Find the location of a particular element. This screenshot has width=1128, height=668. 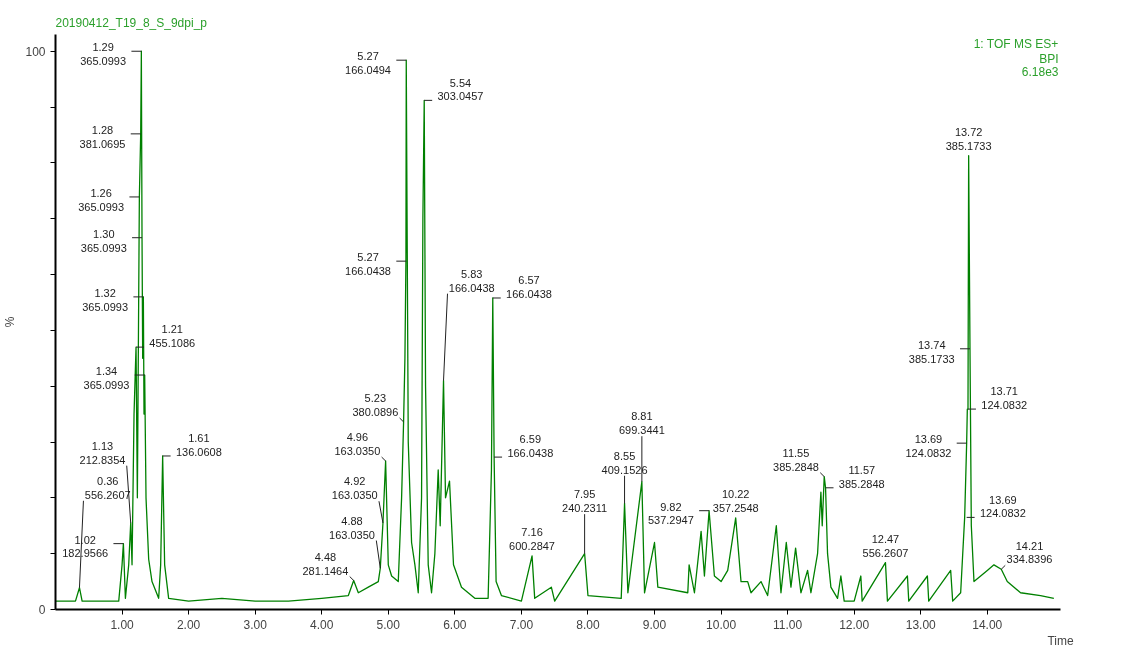

x-tick-label: 8.00 is located at coordinates (588, 624).